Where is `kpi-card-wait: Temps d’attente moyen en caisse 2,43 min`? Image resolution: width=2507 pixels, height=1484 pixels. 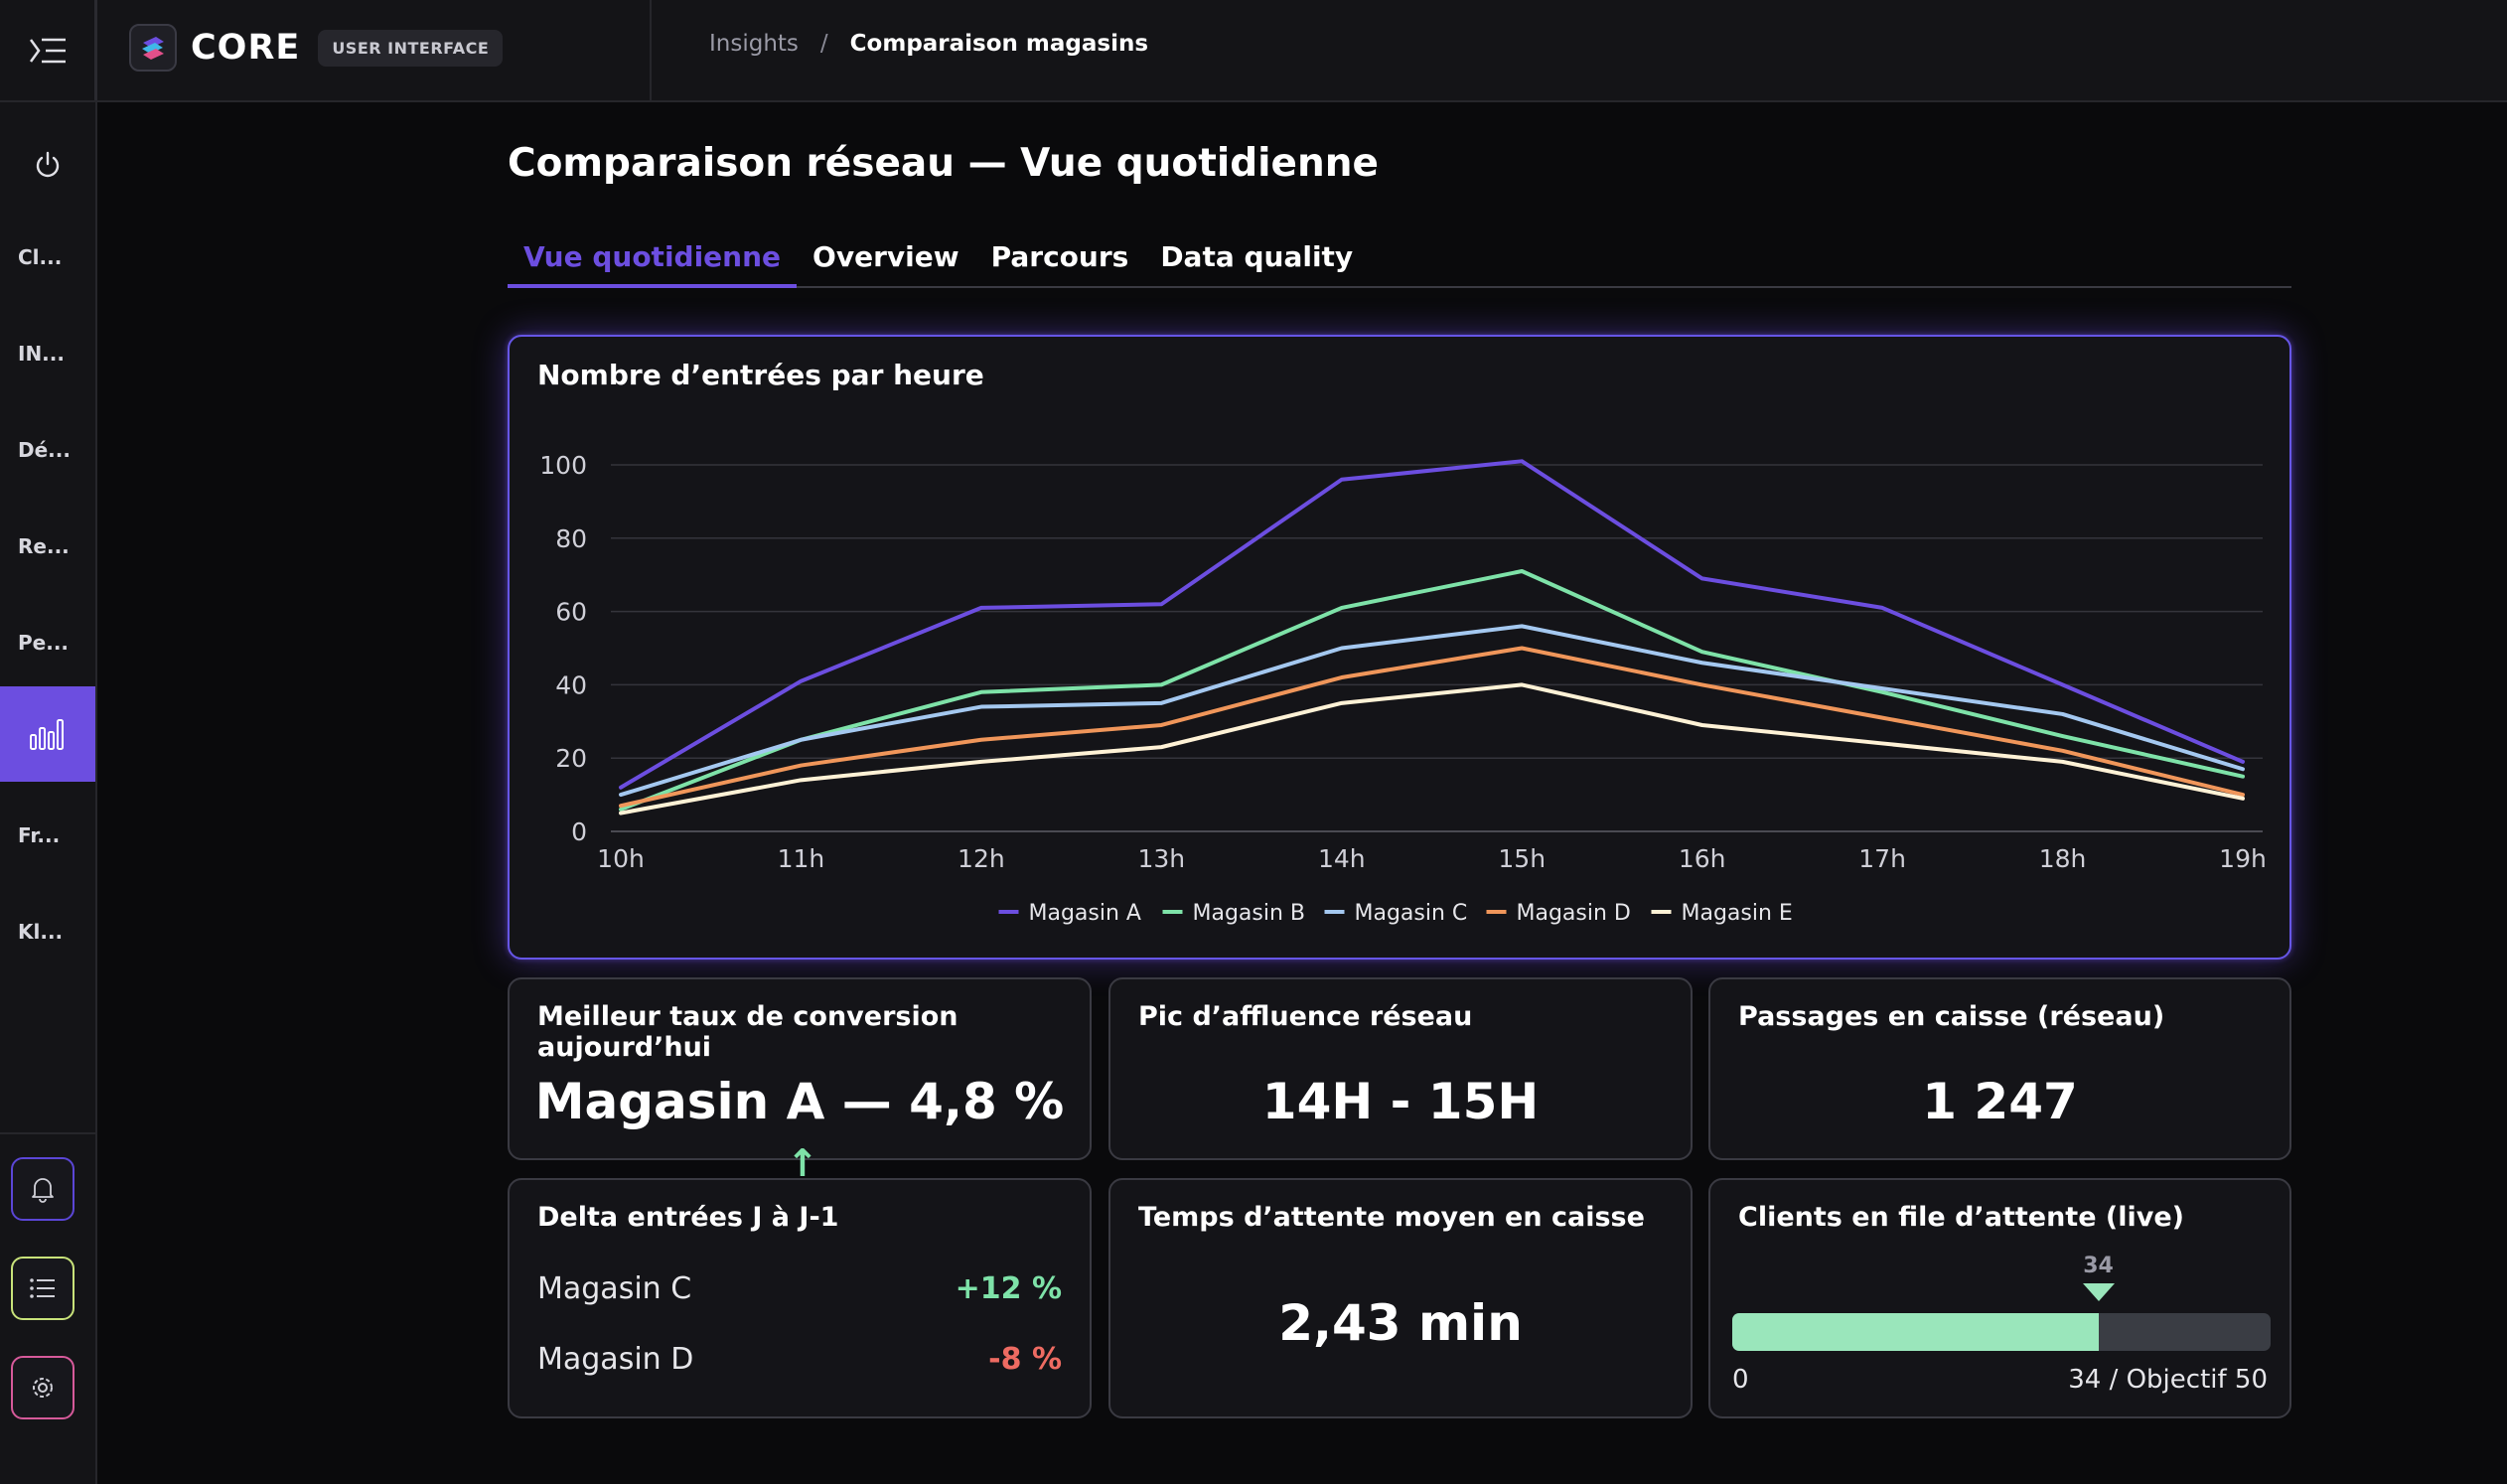
kpi-card-wait: Temps d’attente moyen en caisse 2,43 min is located at coordinates (1400, 1298).